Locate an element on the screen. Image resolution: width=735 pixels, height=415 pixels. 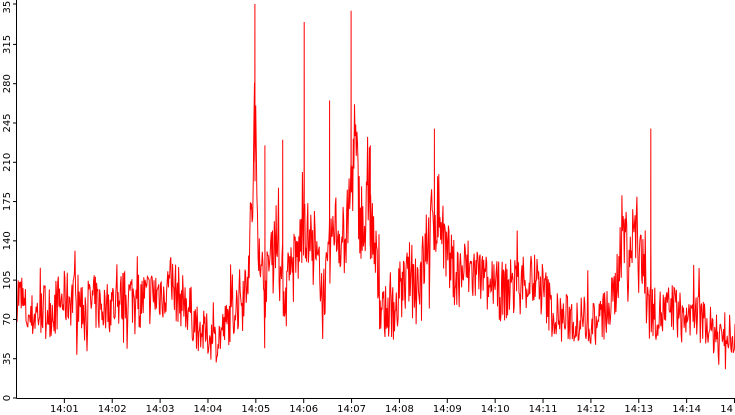
x-tick-label: 14:08 is located at coordinates (399, 409).